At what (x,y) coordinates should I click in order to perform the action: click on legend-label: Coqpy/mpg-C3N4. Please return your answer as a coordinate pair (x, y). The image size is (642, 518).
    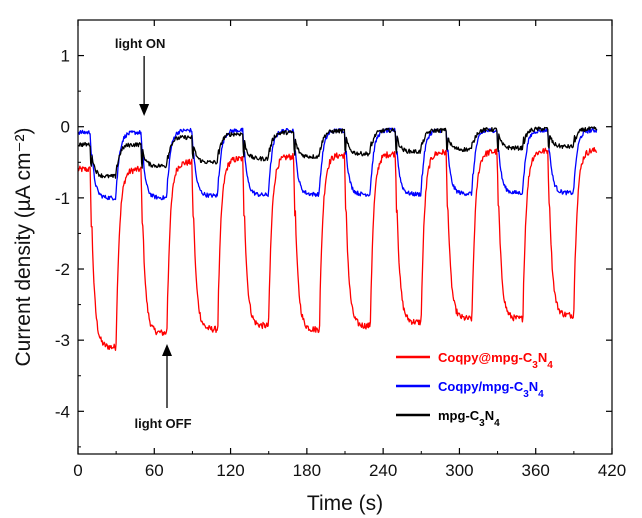
    Looking at the image, I should click on (491, 389).